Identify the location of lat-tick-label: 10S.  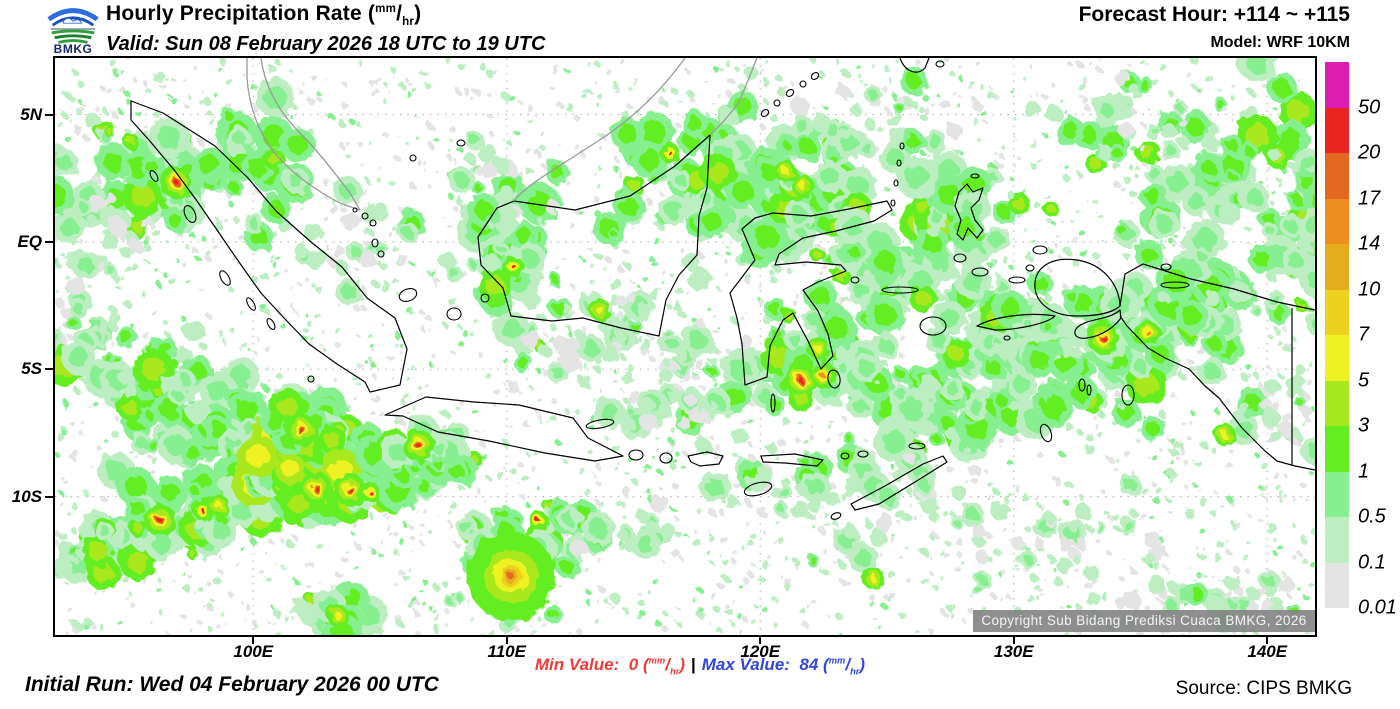
(26, 496).